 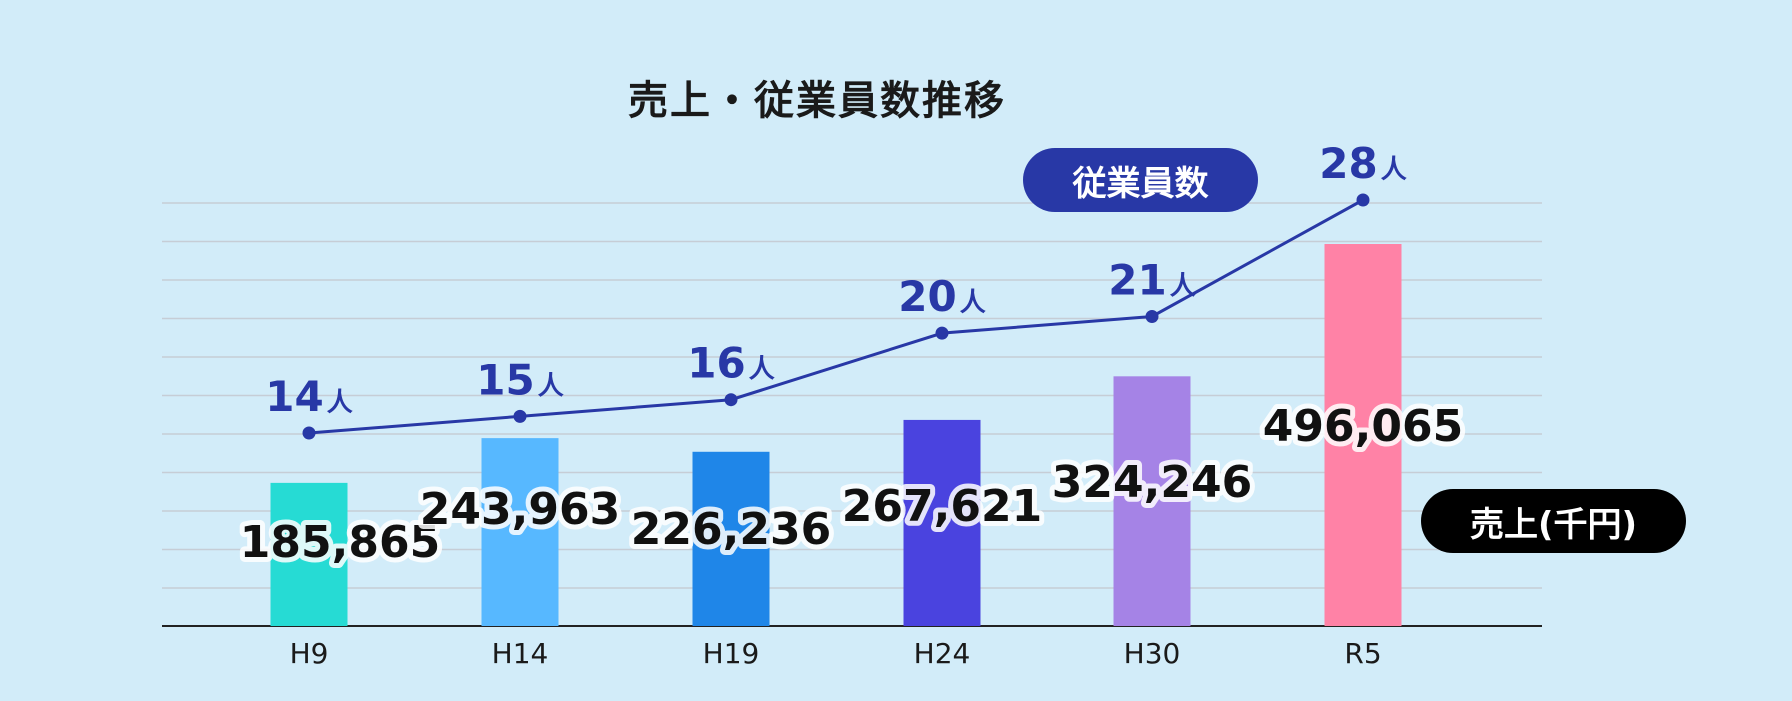 I want to click on x-tick-label: R5, so click(x=1362, y=653).